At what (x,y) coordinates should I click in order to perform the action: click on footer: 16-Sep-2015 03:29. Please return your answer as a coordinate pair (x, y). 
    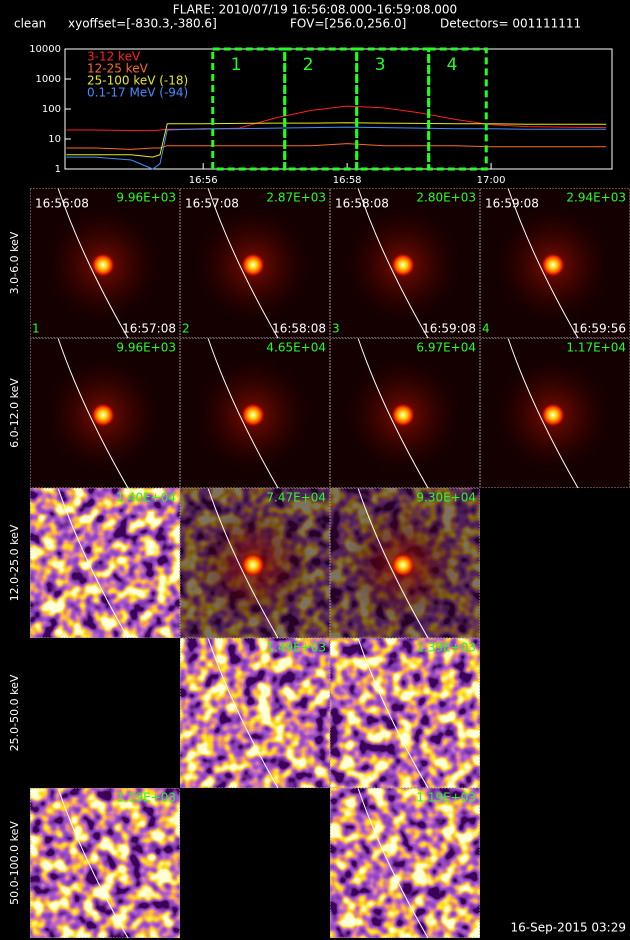
    Looking at the image, I should click on (568, 928).